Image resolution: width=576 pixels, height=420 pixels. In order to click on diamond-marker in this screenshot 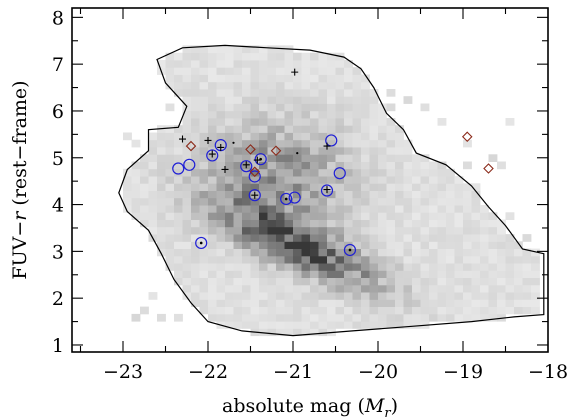, I will do `click(467, 136)`.